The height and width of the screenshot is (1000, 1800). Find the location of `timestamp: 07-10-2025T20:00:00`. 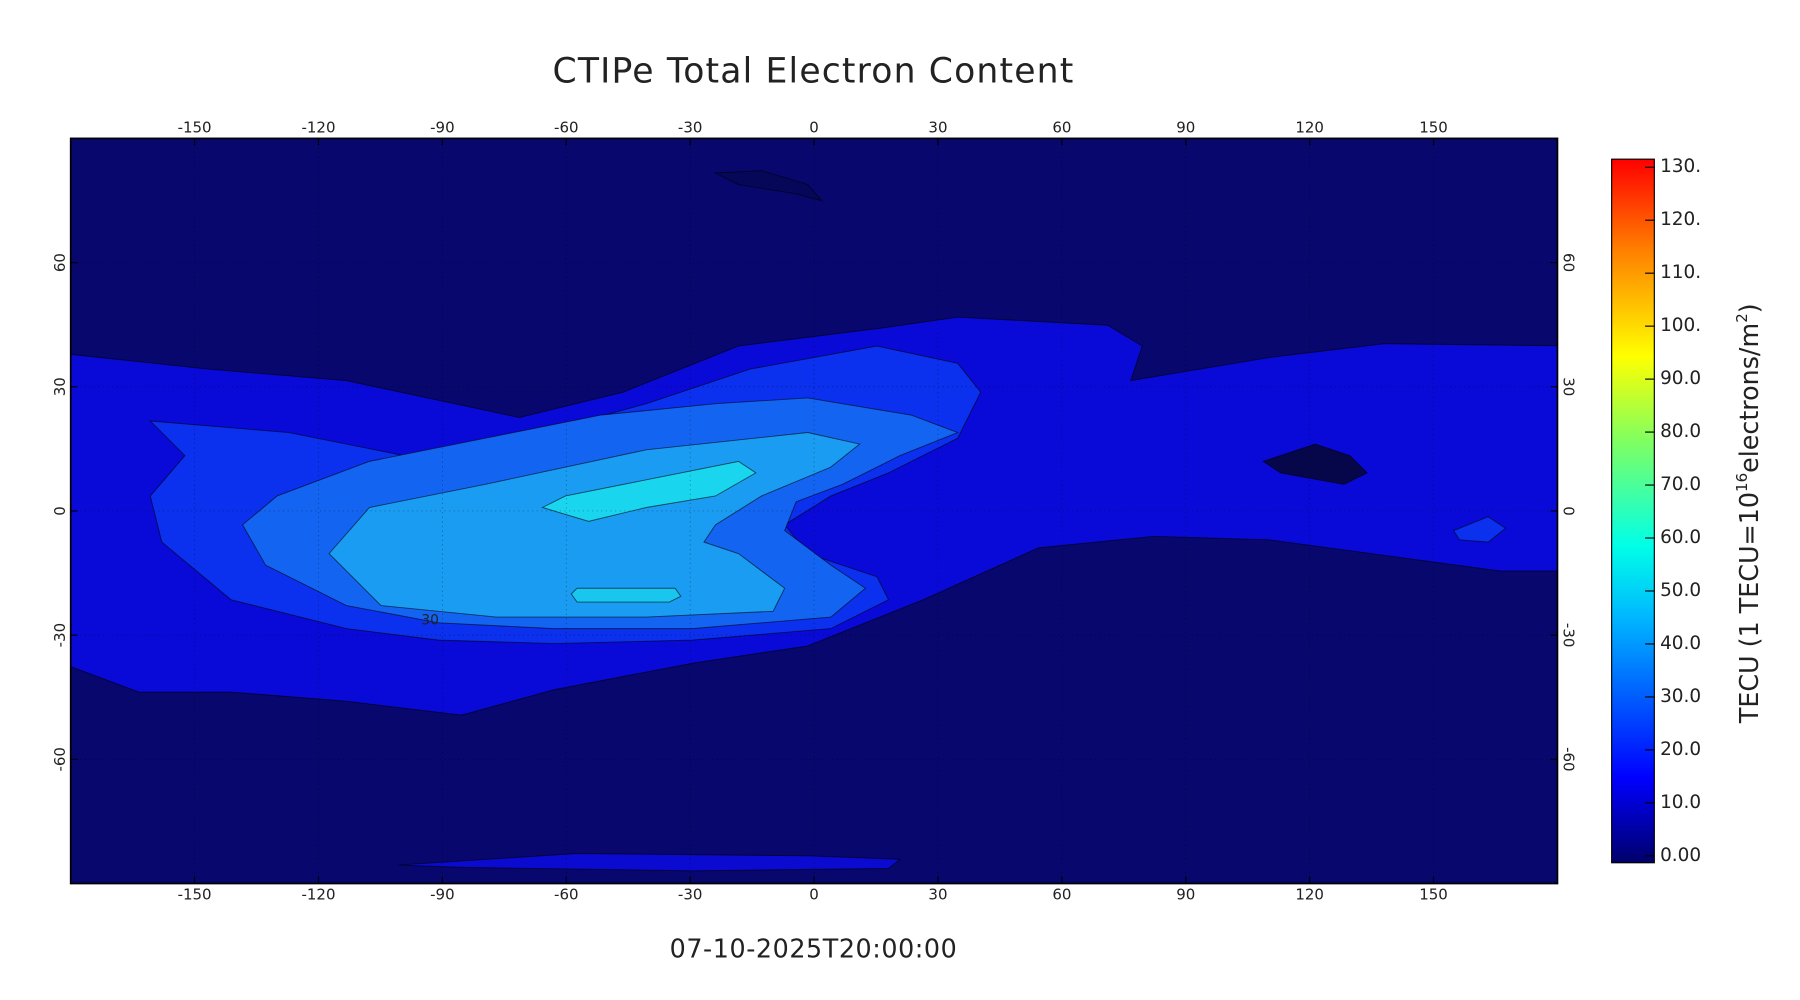

timestamp: 07-10-2025T20:00:00 is located at coordinates (814, 948).